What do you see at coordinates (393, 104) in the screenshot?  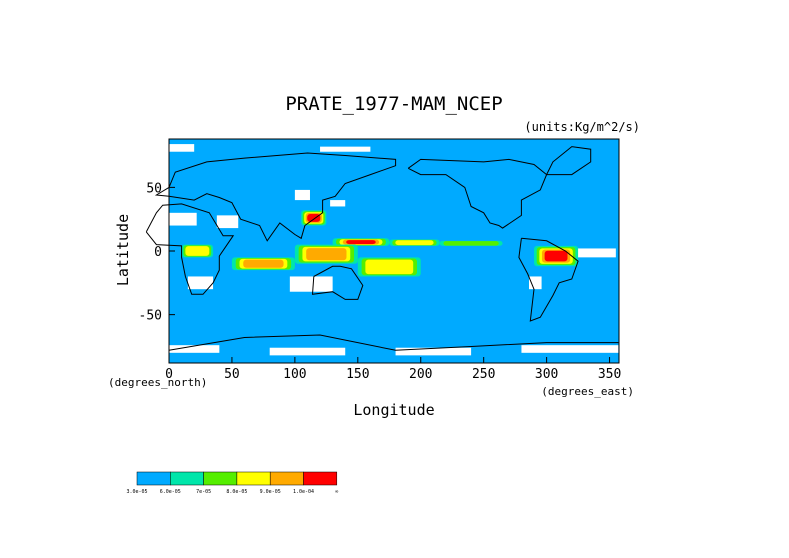 I see `chart-title: PRATE_1977-MAM_NCEP` at bounding box center [393, 104].